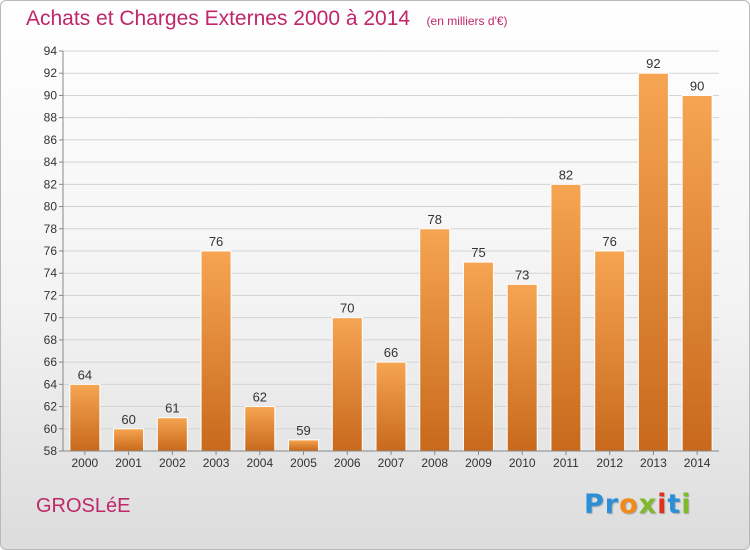 This screenshot has height=550, width=750. I want to click on x-tick-label-2011: 2011, so click(566, 463).